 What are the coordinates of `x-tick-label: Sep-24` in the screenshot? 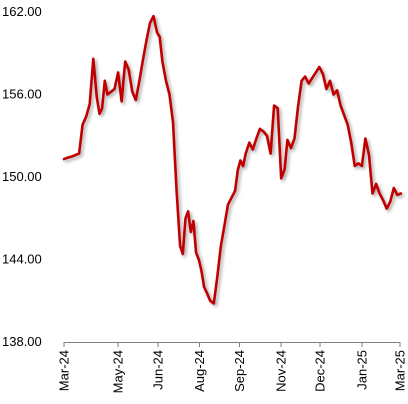 It's located at (239, 371).